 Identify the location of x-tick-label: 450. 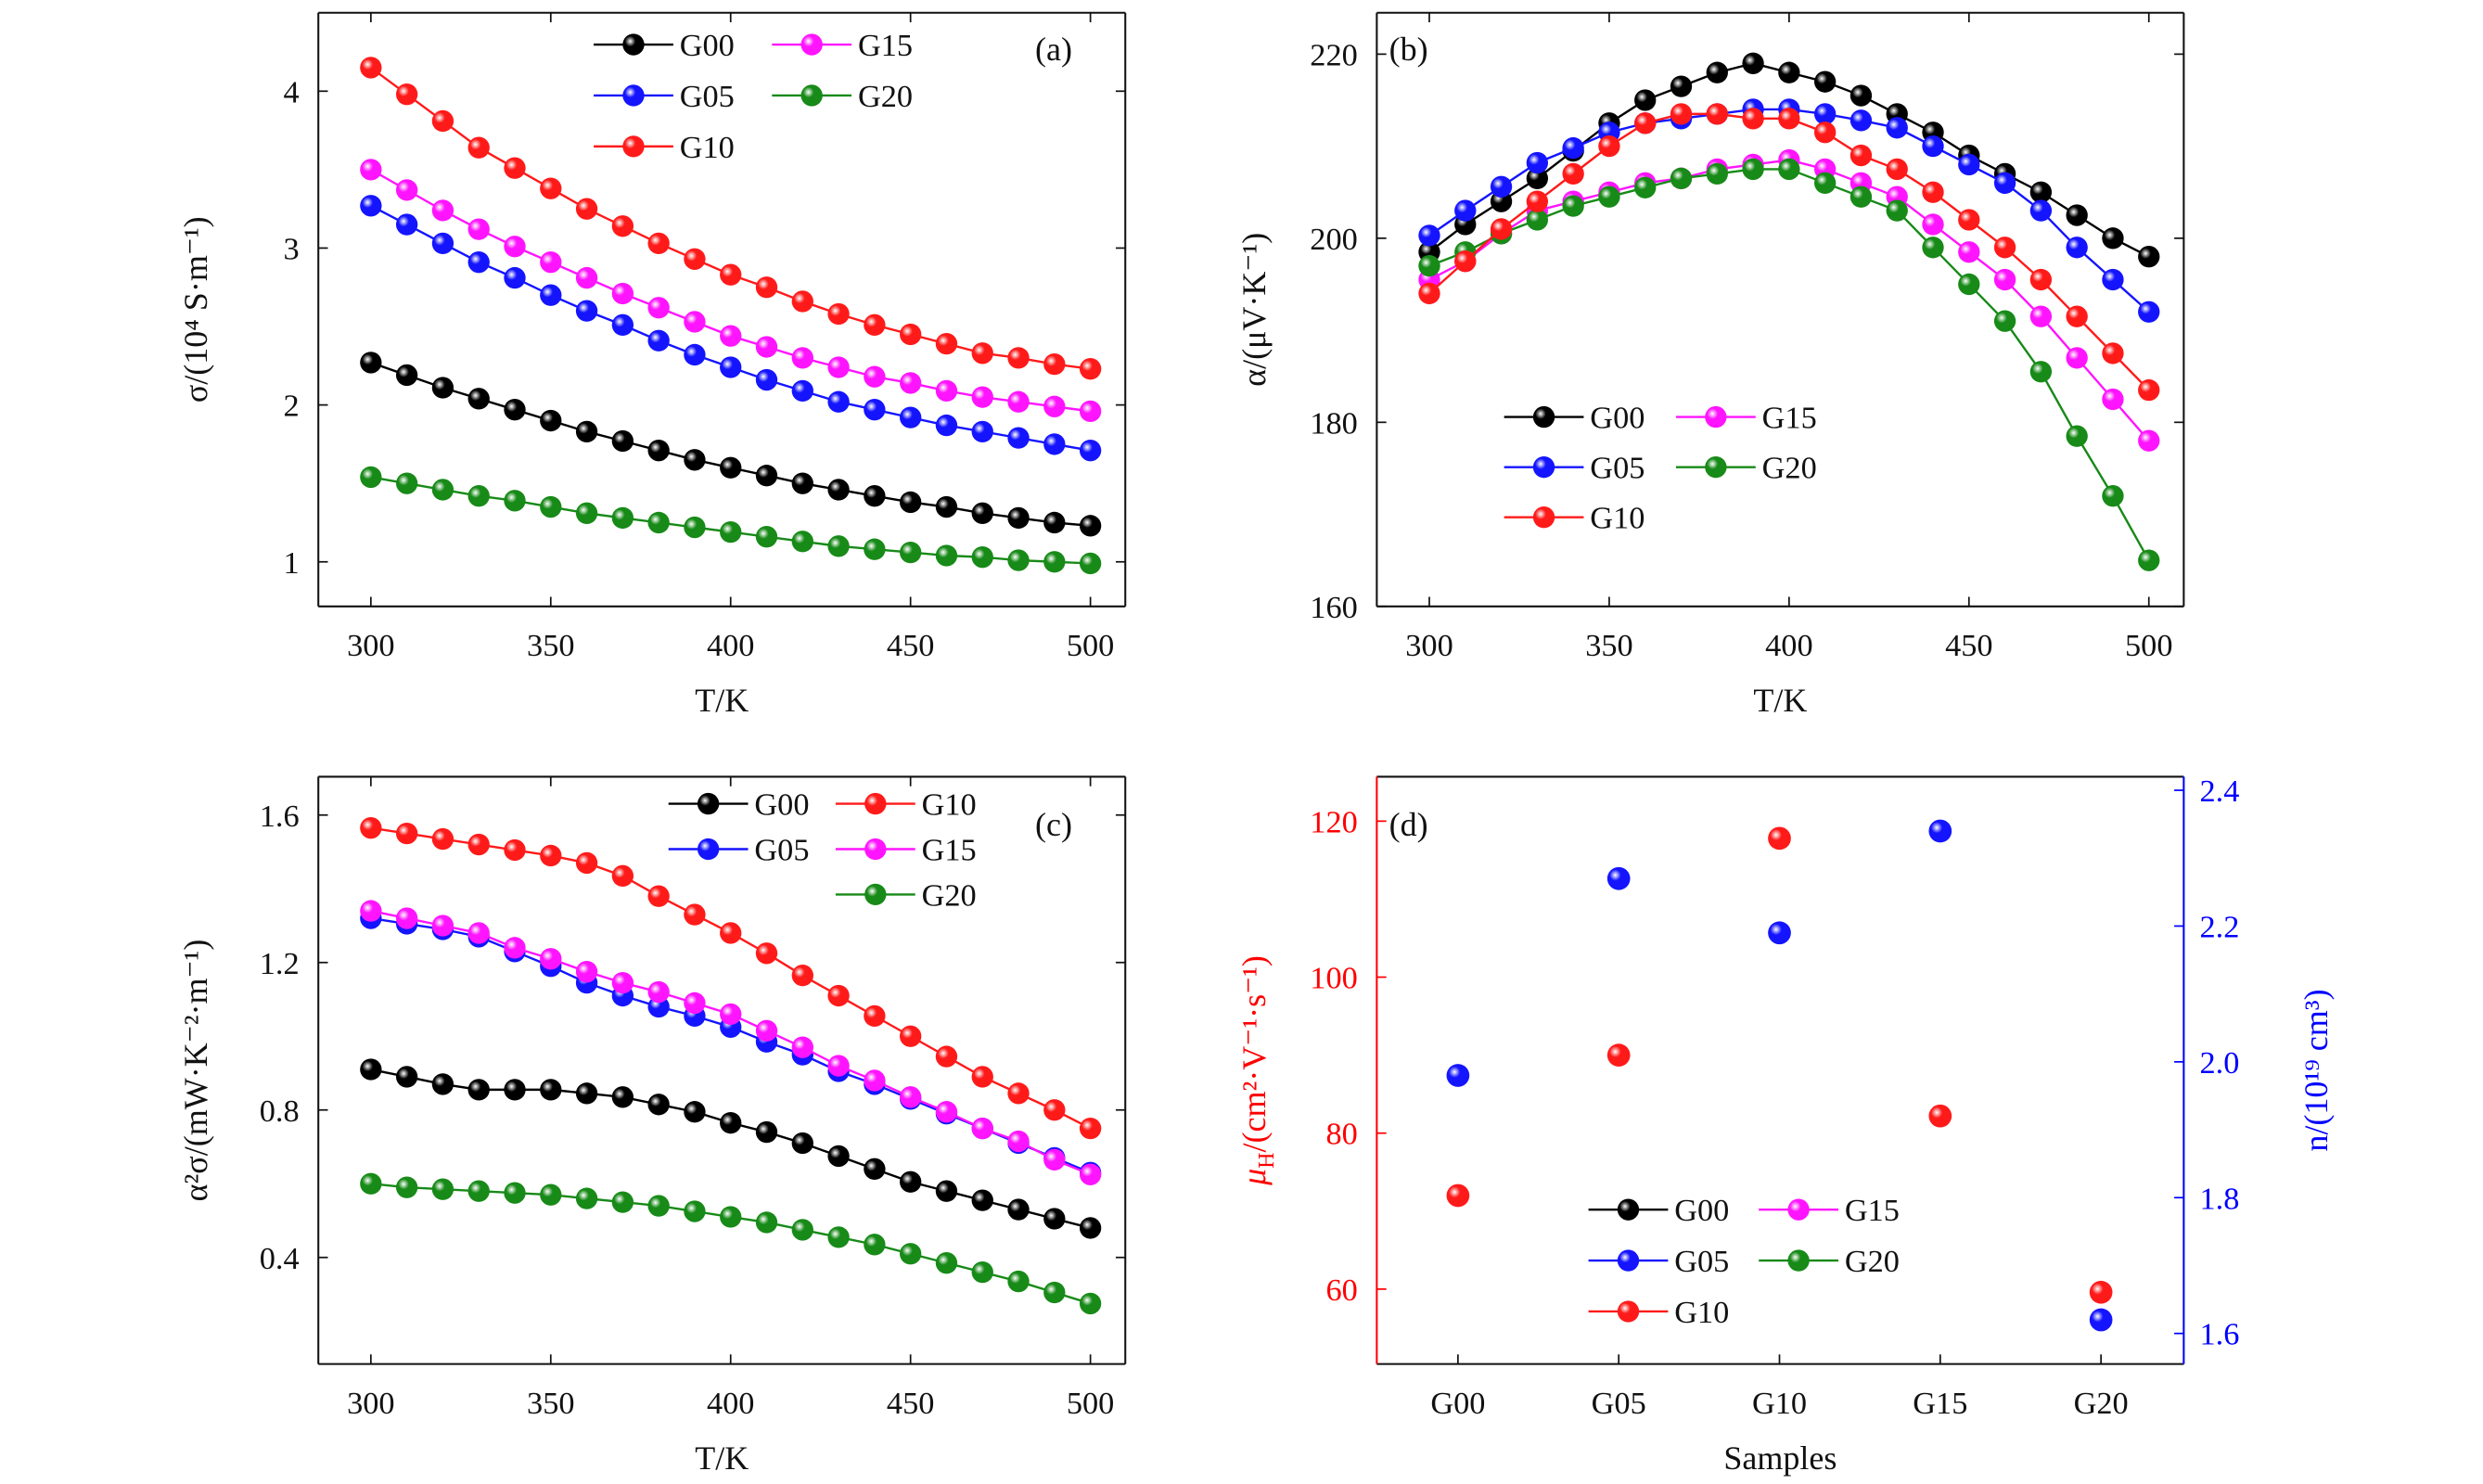
(910, 1403).